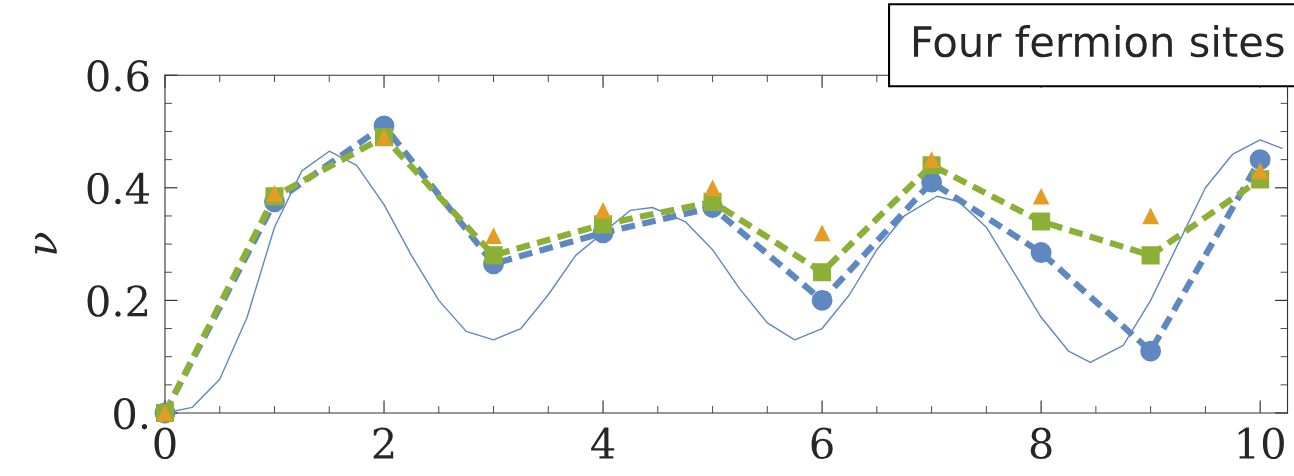 Image resolution: width=1294 pixels, height=476 pixels. Describe the element at coordinates (1098, 41) in the screenshot. I see `text: Four fermion sites` at that location.